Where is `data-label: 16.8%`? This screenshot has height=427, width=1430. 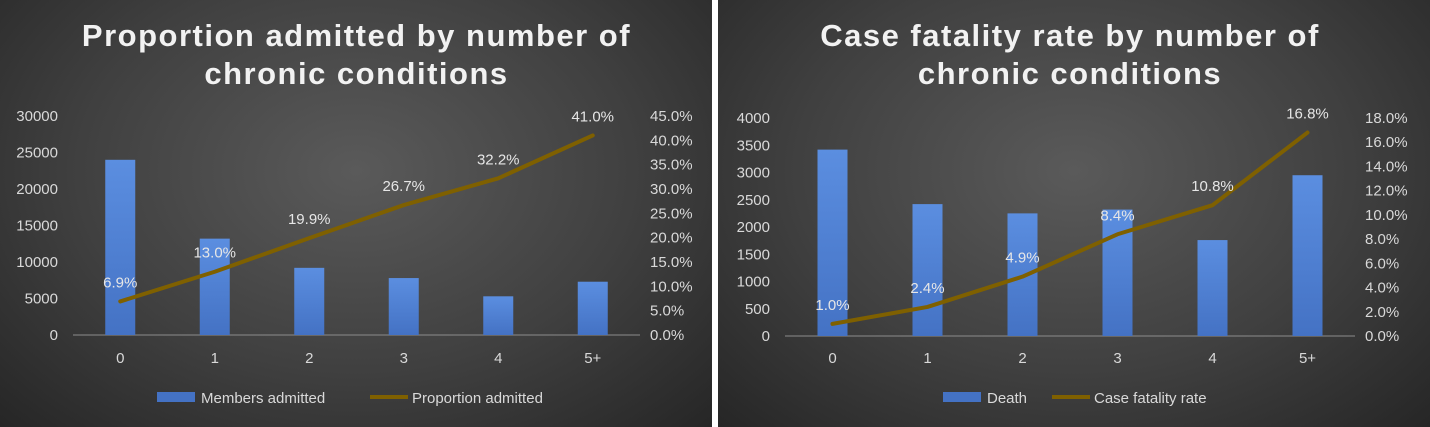
data-label: 16.8% is located at coordinates (1307, 114).